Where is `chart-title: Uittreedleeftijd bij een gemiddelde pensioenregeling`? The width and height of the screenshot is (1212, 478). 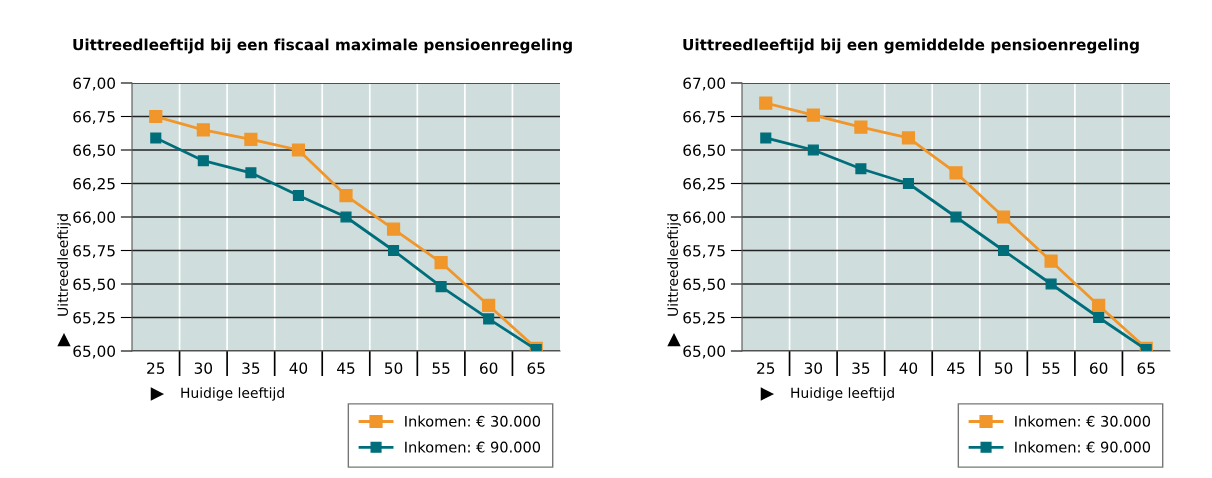
chart-title: Uittreedleeftijd bij een gemiddelde pensioenregeling is located at coordinates (911, 46).